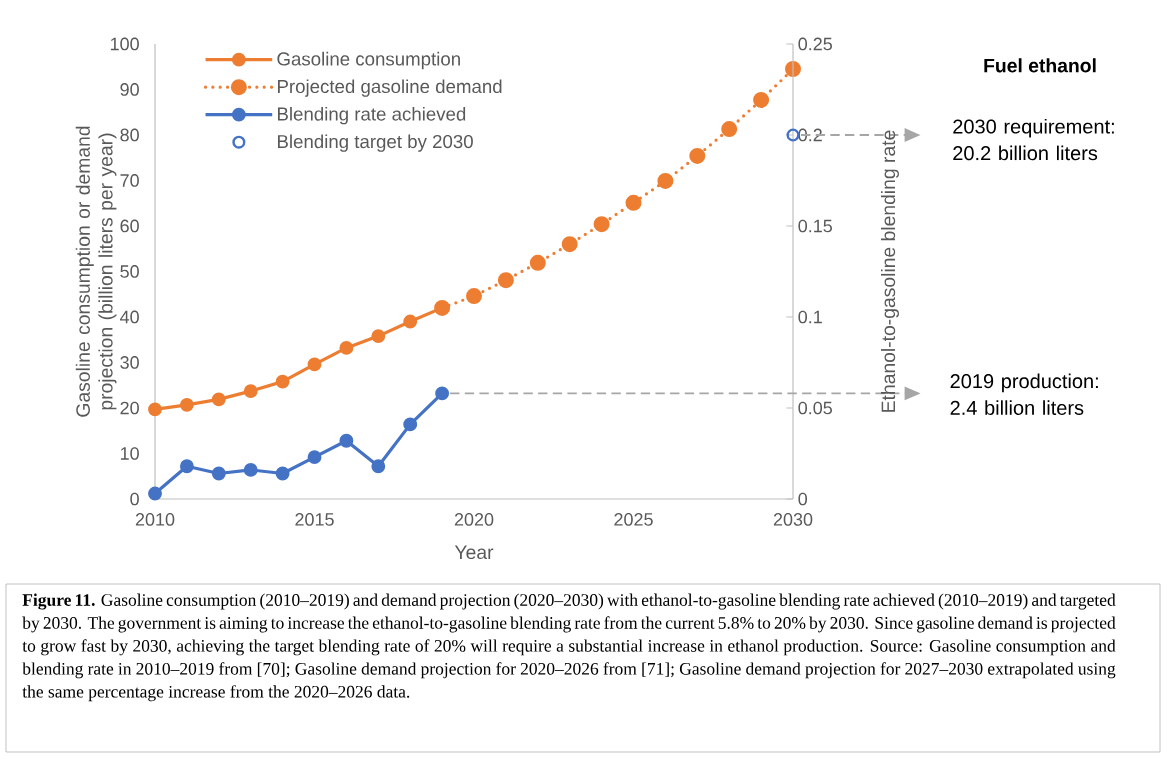  I want to click on y-axis-title: Gasoline consumption or demand projection (billion liters per year), so click(96, 271).